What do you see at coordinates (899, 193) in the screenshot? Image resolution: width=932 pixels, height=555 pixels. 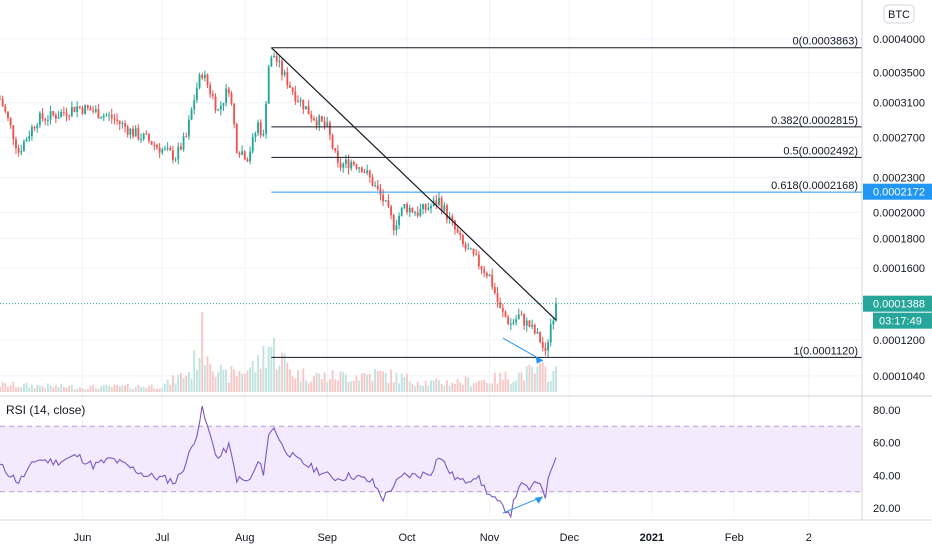 I see `fib-price-tag-label: 0.0002172` at bounding box center [899, 193].